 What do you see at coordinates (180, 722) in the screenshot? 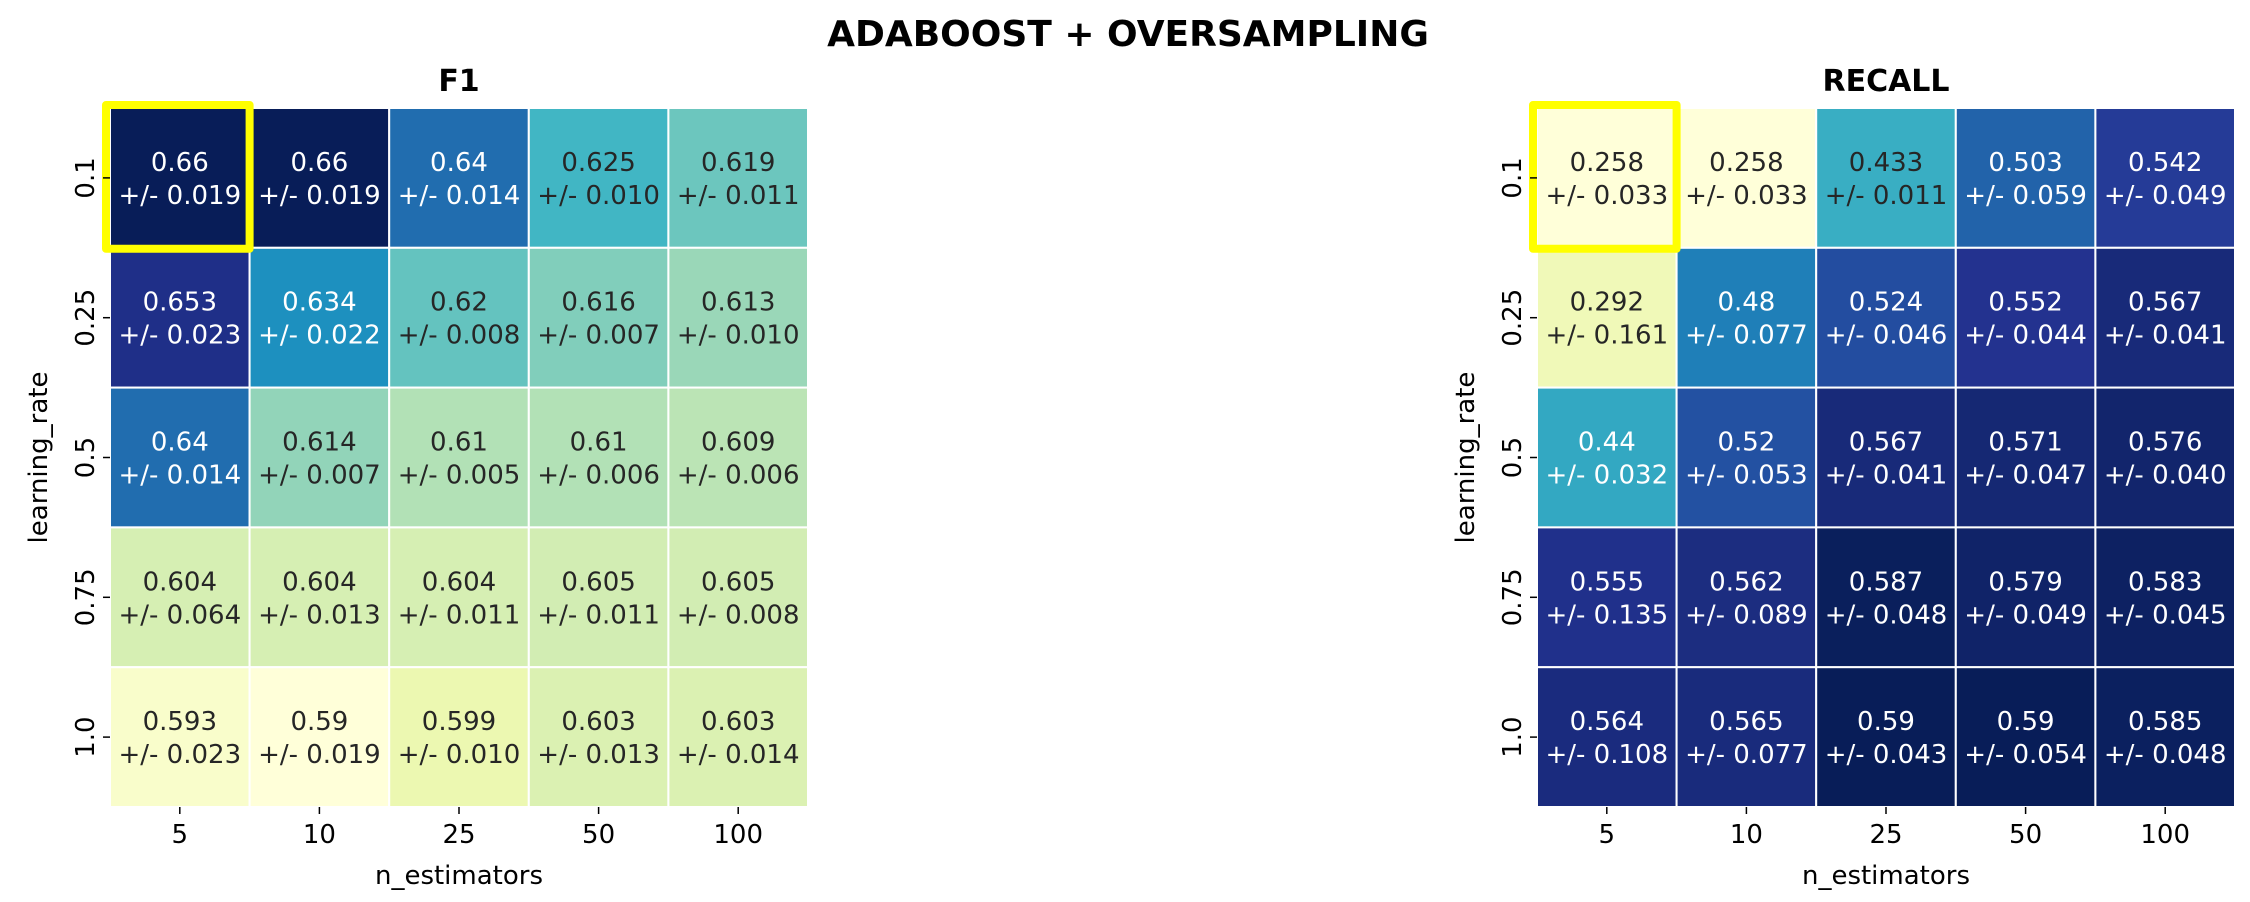
I see `f1-cell-mean-label: 0.593` at bounding box center [180, 722].